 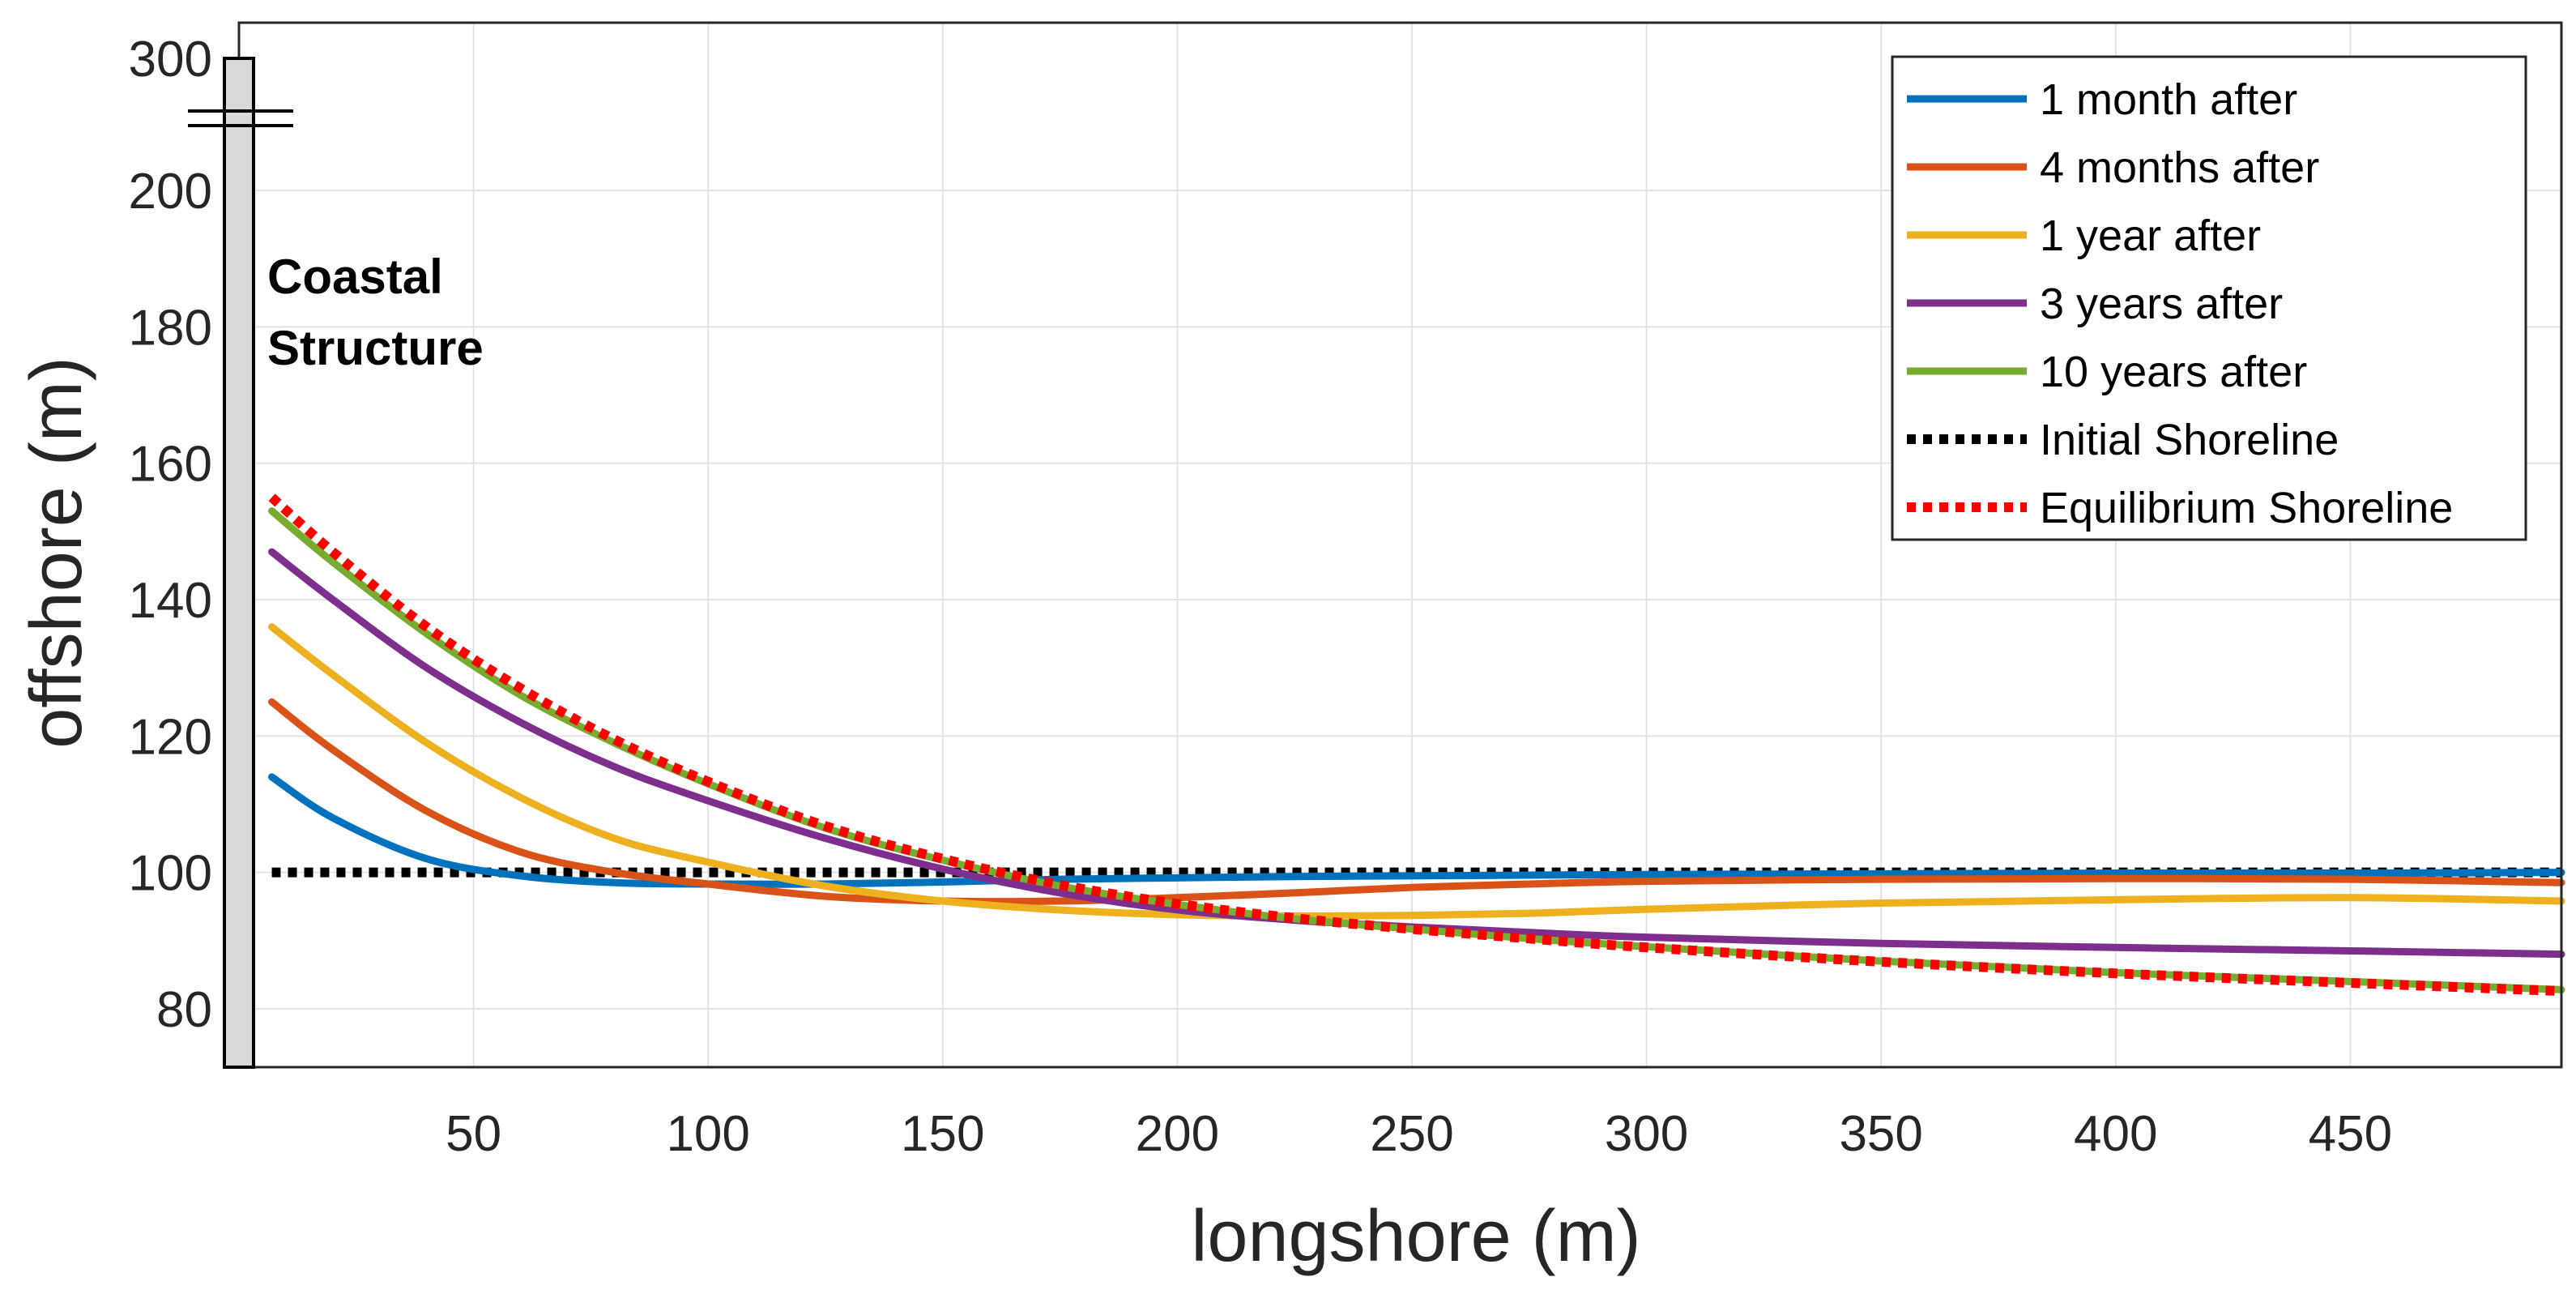 I want to click on structure-bar, so click(x=239, y=563).